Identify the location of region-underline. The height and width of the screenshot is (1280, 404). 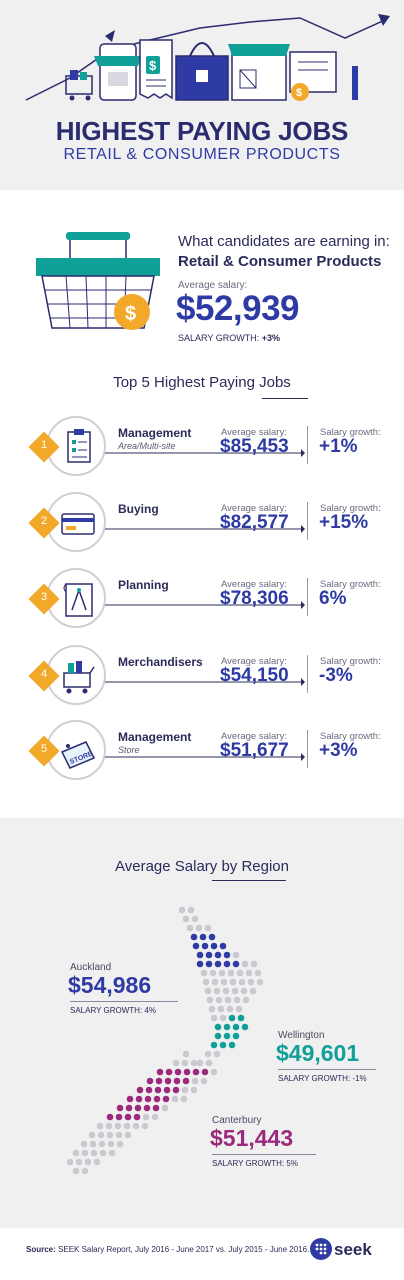
(249, 880).